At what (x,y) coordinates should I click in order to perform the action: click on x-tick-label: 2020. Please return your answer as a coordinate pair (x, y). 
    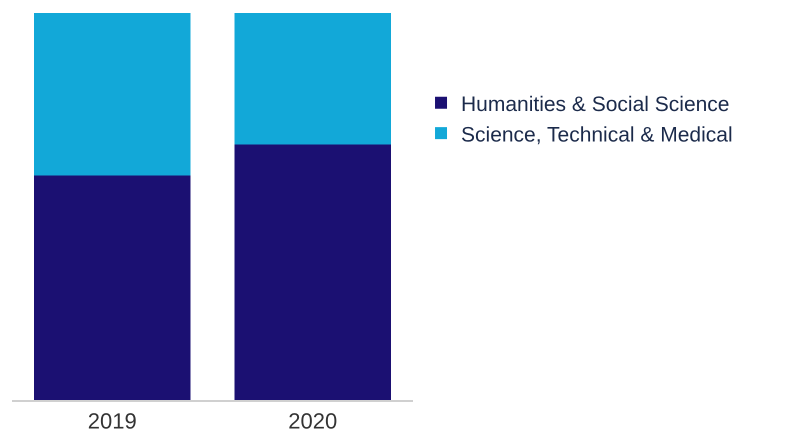
    Looking at the image, I should click on (313, 421).